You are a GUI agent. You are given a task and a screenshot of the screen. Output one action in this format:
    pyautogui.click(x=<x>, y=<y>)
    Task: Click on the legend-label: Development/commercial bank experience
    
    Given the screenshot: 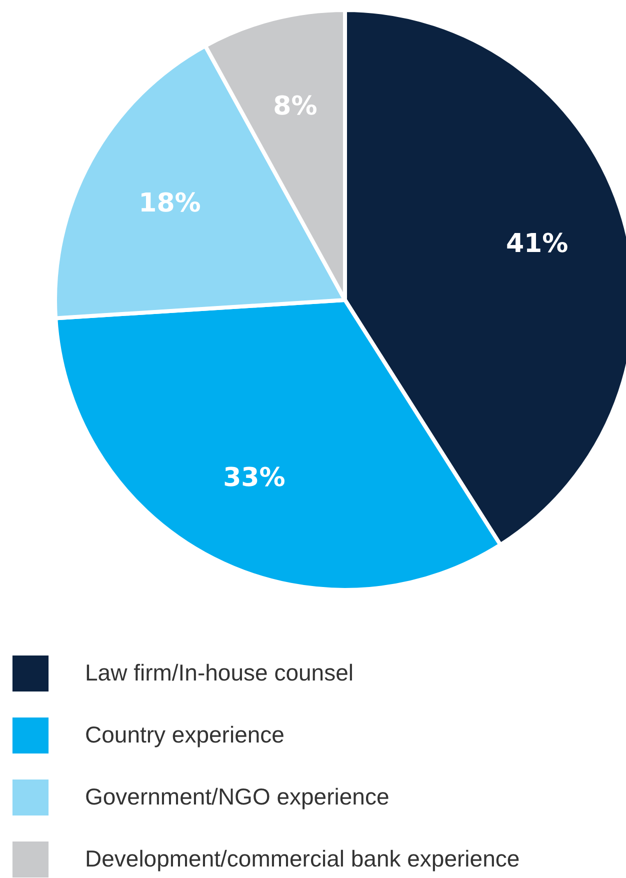 What is the action you would take?
    pyautogui.click(x=302, y=859)
    